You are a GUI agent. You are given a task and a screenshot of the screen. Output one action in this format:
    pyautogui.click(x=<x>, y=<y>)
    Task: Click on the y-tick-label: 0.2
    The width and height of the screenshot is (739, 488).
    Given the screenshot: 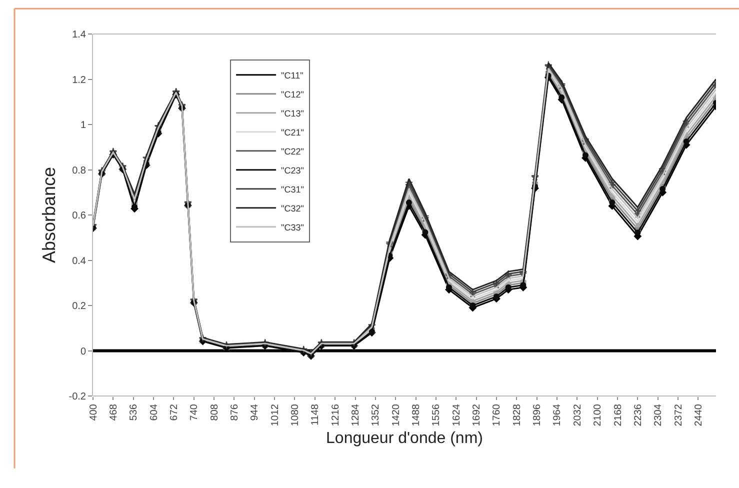 What is the action you would take?
    pyautogui.click(x=79, y=306)
    